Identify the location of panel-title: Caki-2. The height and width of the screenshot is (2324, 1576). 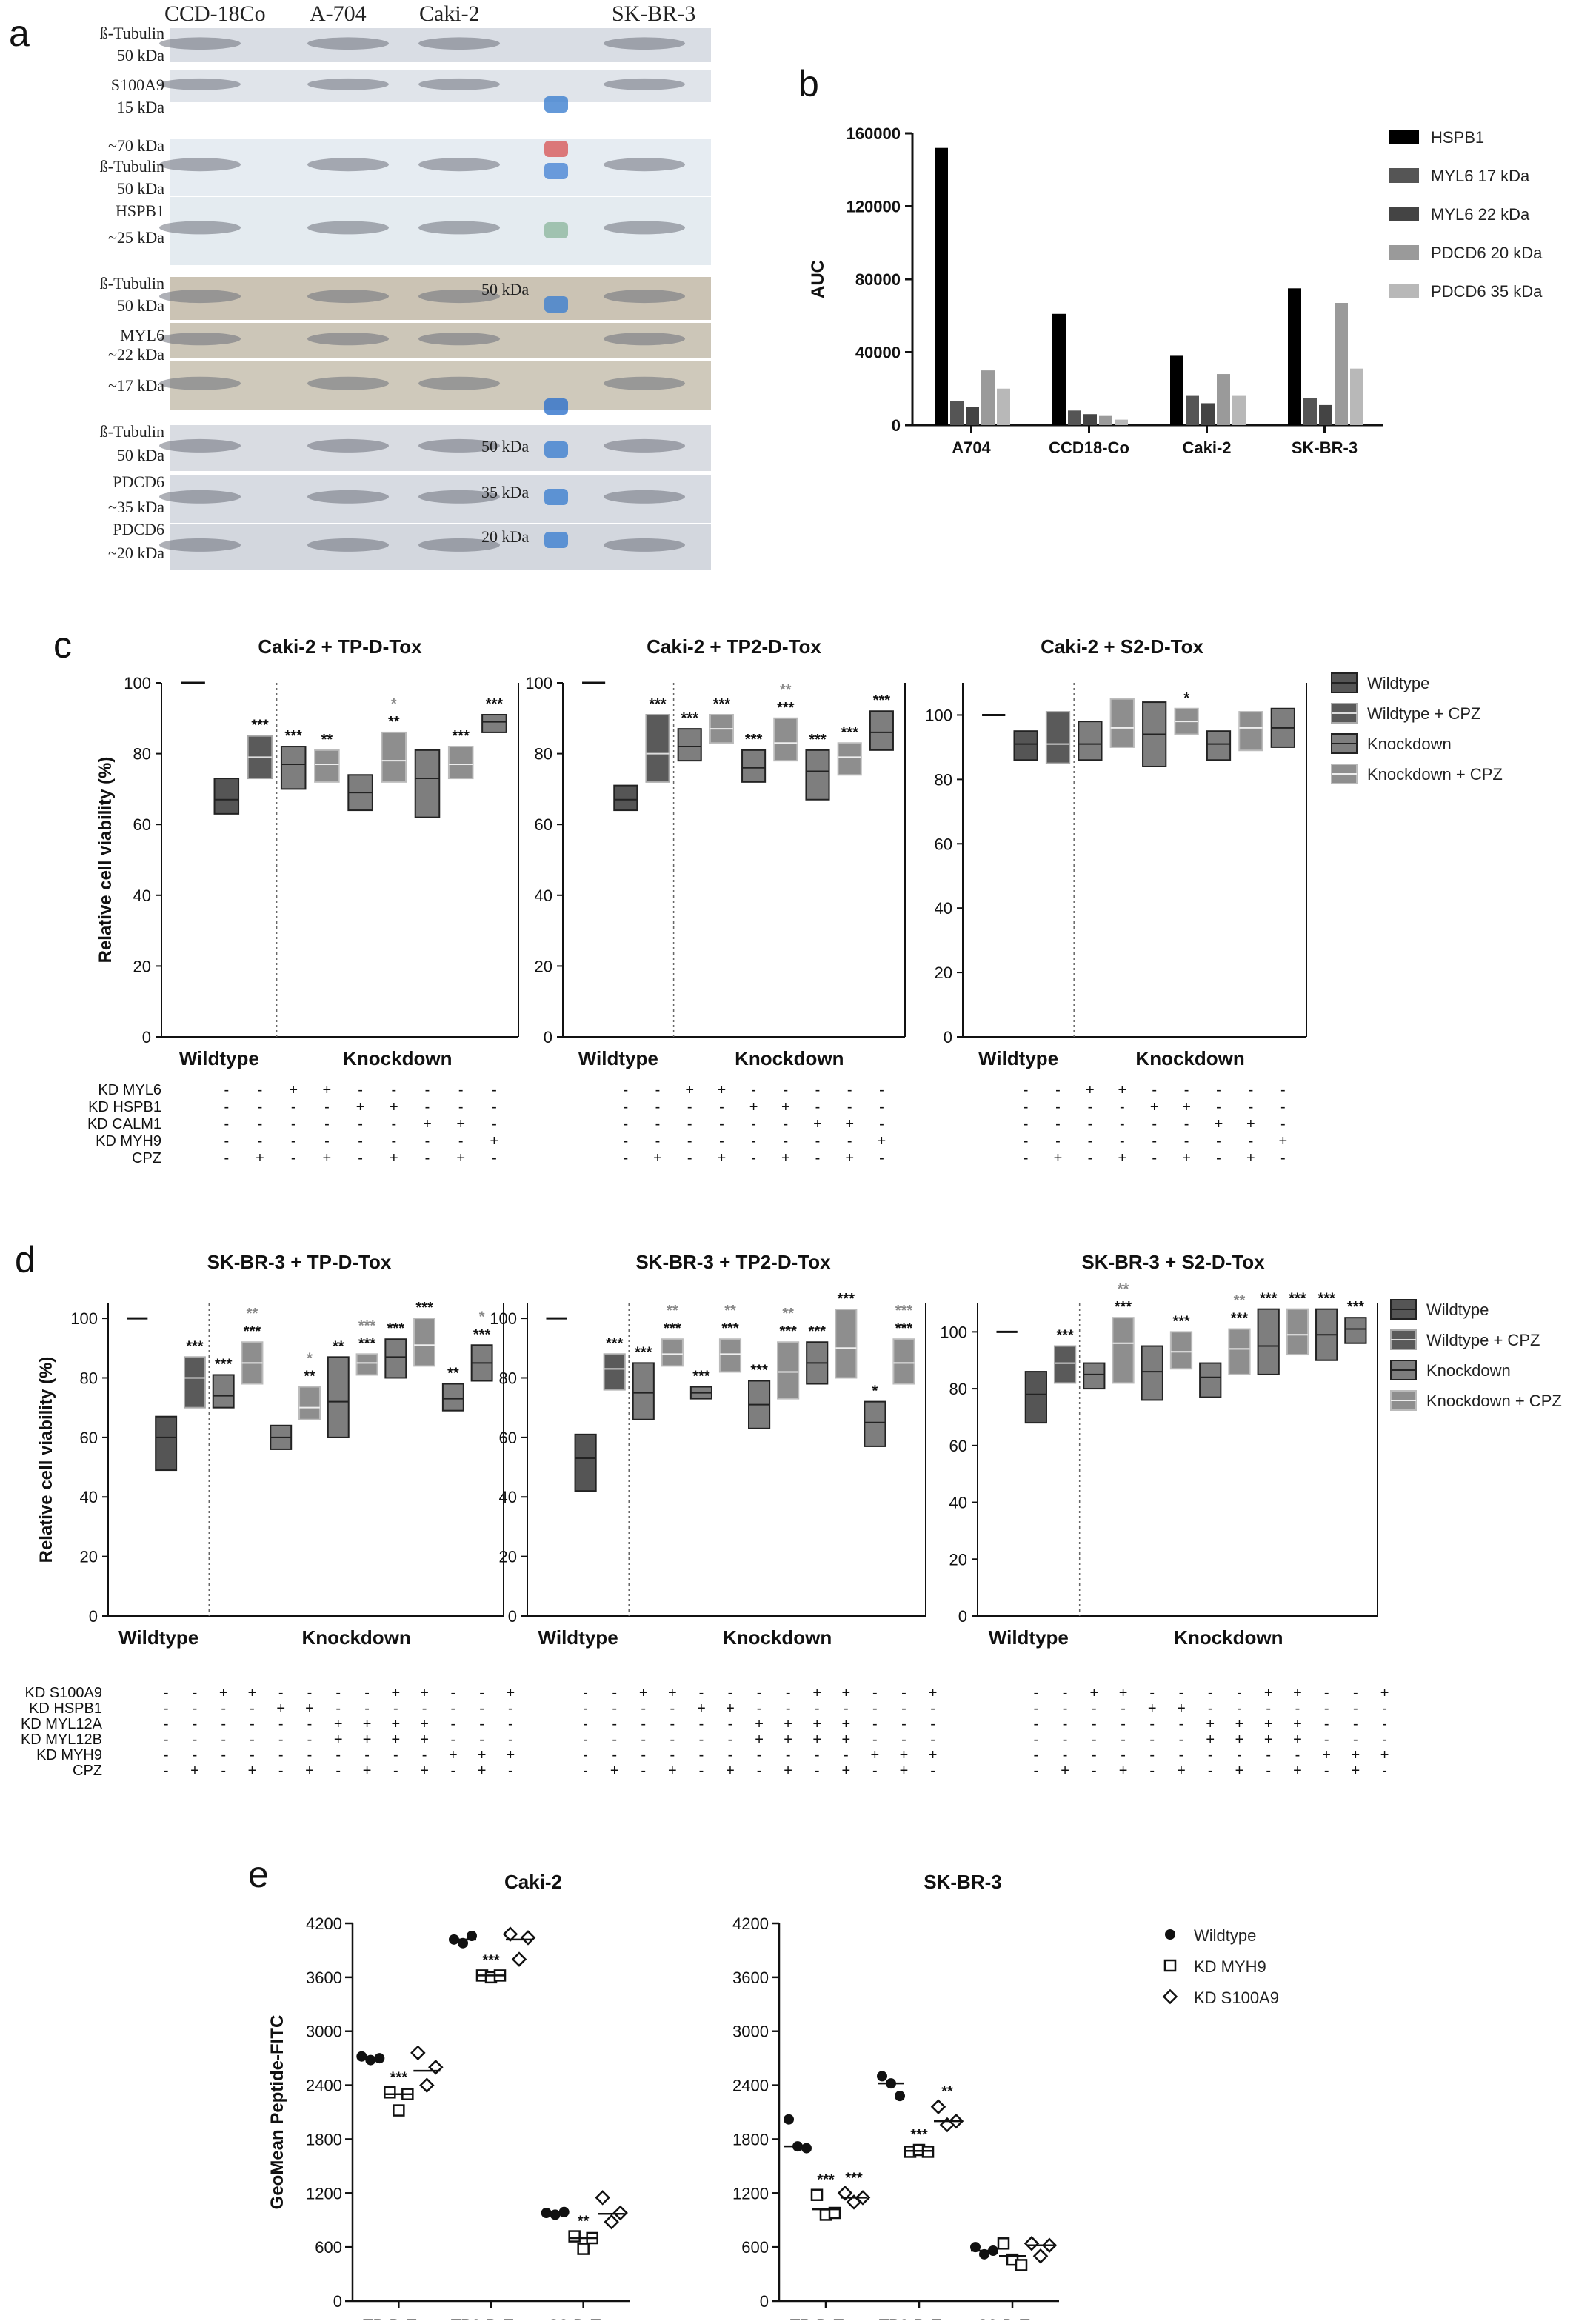
(533, 1882).